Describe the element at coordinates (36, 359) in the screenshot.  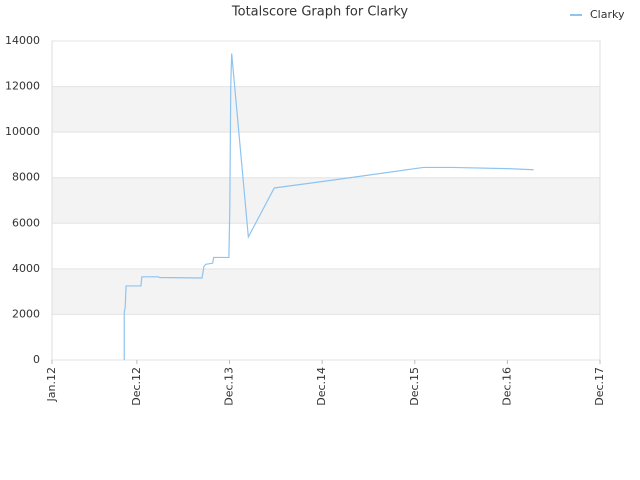
I see `y-tick-label: 0` at that location.